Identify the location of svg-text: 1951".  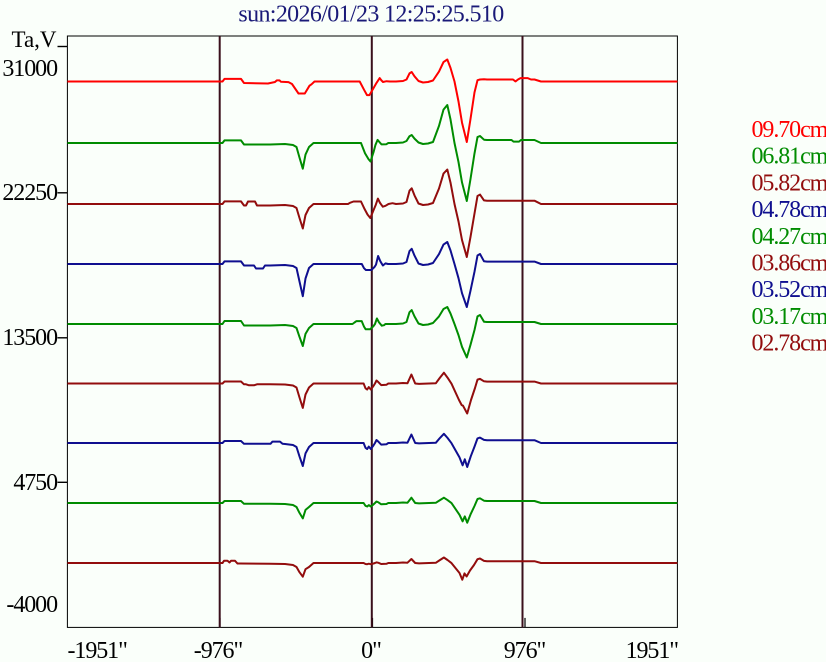
(652, 650).